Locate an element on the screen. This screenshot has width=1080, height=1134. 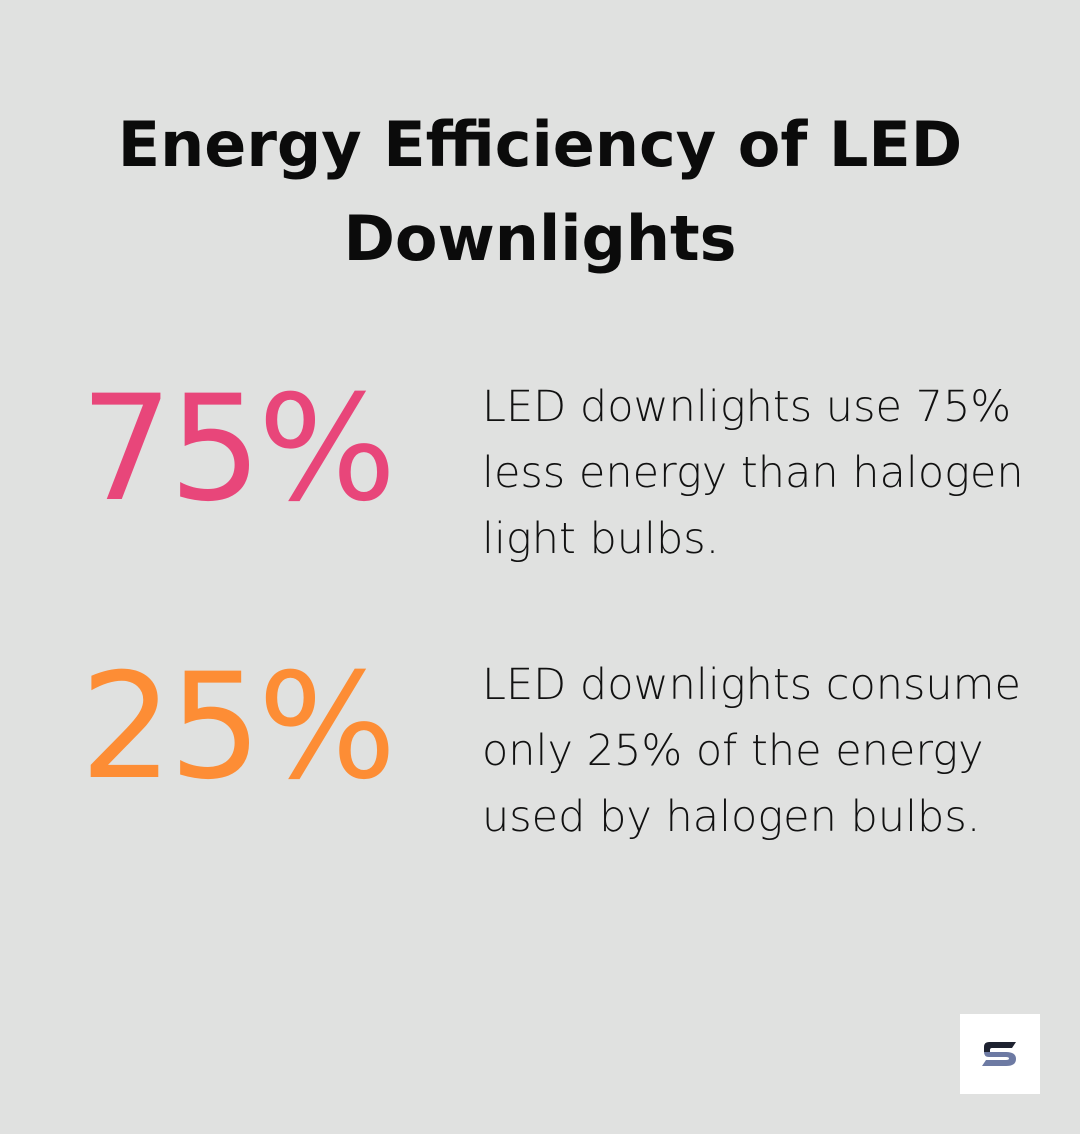
brand-logo is located at coordinates (1000, 1054).